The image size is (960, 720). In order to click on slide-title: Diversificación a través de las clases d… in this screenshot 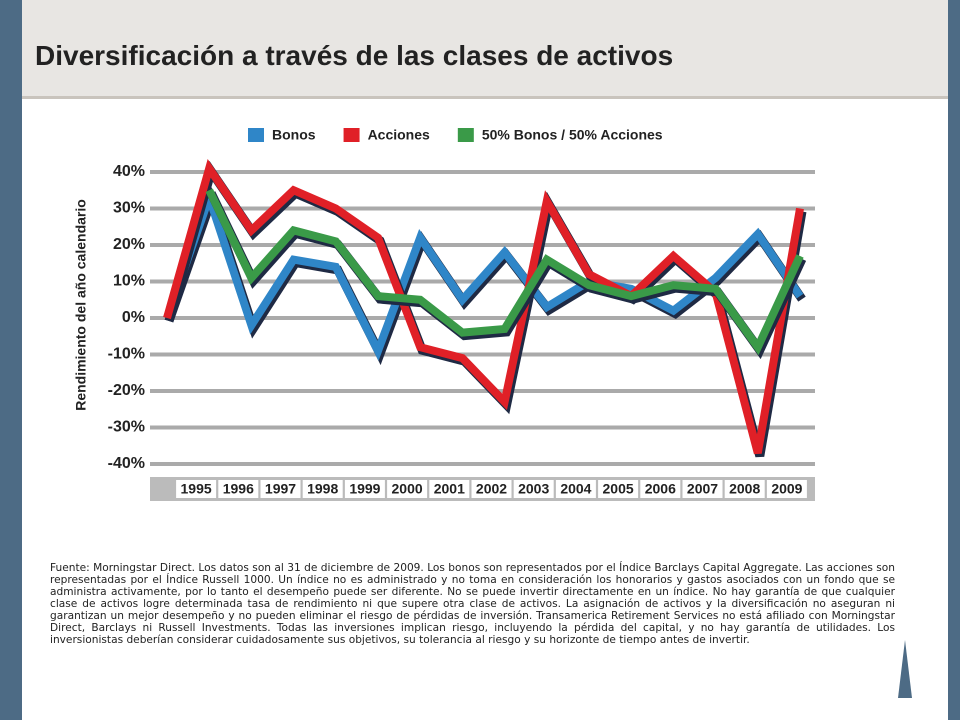, I will do `click(354, 55)`.